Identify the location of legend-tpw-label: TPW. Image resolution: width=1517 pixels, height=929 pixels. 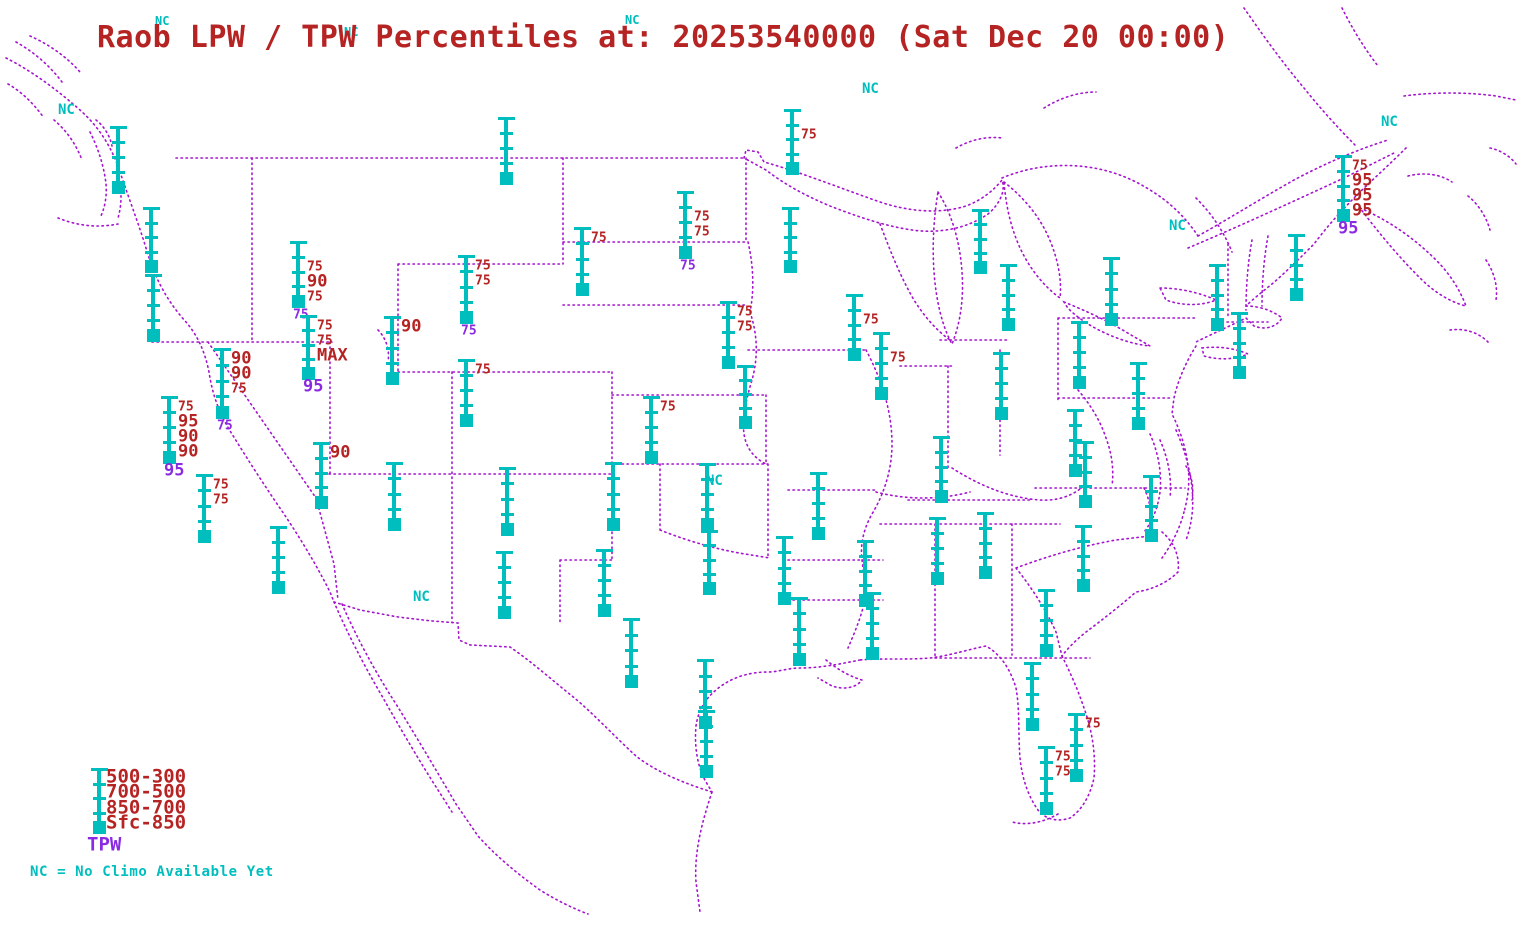
(104, 844).